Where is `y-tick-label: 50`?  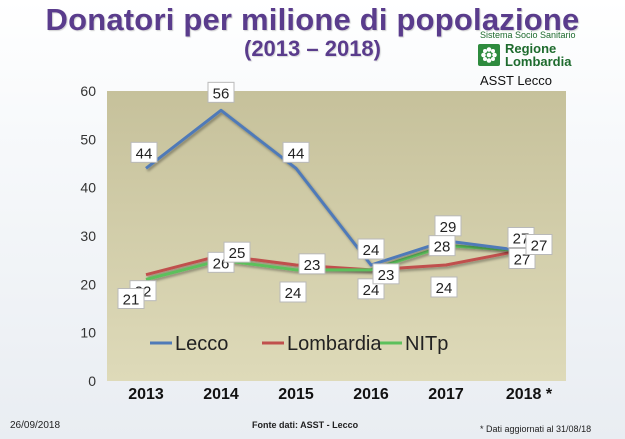
y-tick-label: 50 is located at coordinates (88, 139).